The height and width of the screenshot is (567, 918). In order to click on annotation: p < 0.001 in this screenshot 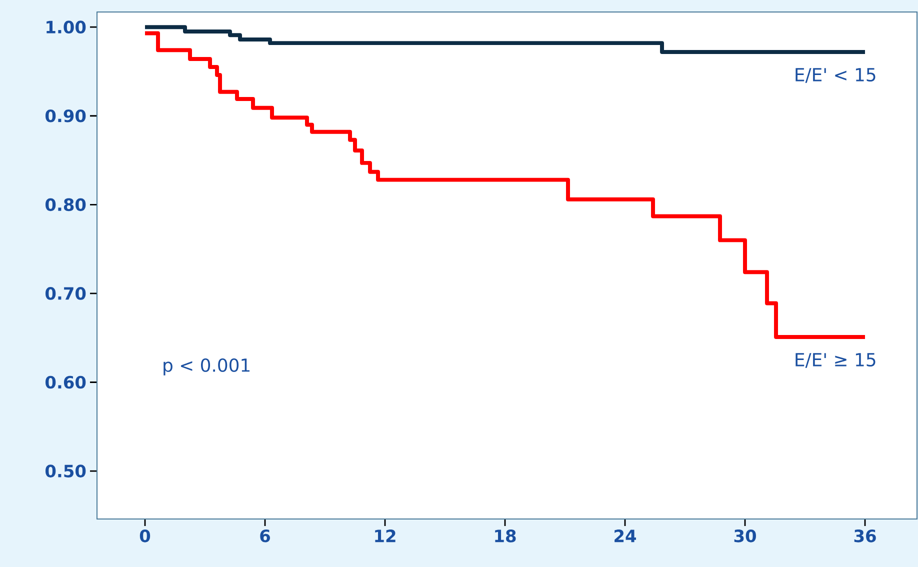, I will do `click(207, 367)`.